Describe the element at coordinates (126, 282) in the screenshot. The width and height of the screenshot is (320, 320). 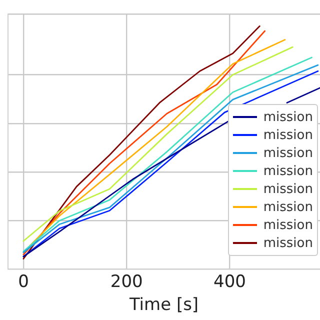
I see `x-tick-label: 200` at that location.